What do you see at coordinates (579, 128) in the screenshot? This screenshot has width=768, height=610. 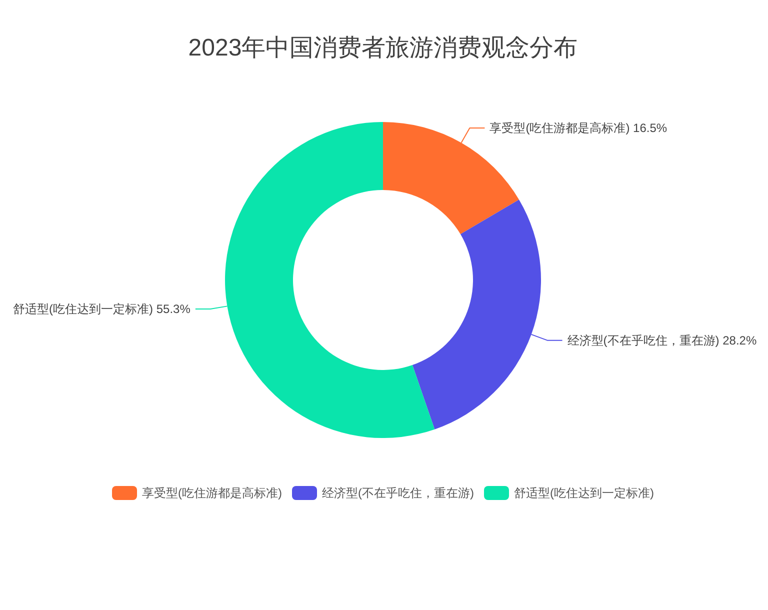 I see `category-label: 享受型(吃住游都是高标准) 16.5%` at bounding box center [579, 128].